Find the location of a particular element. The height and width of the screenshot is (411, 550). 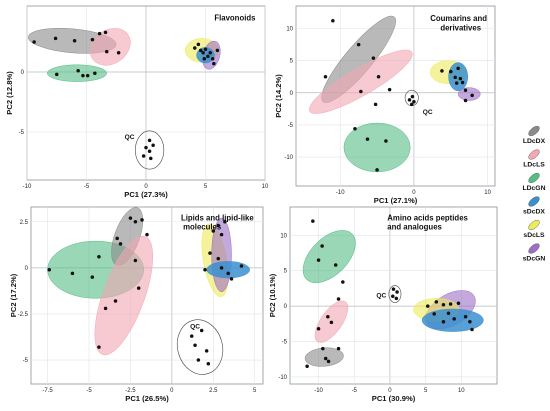

x-axis-label: PC1 (30.9%) is located at coordinates (394, 398).